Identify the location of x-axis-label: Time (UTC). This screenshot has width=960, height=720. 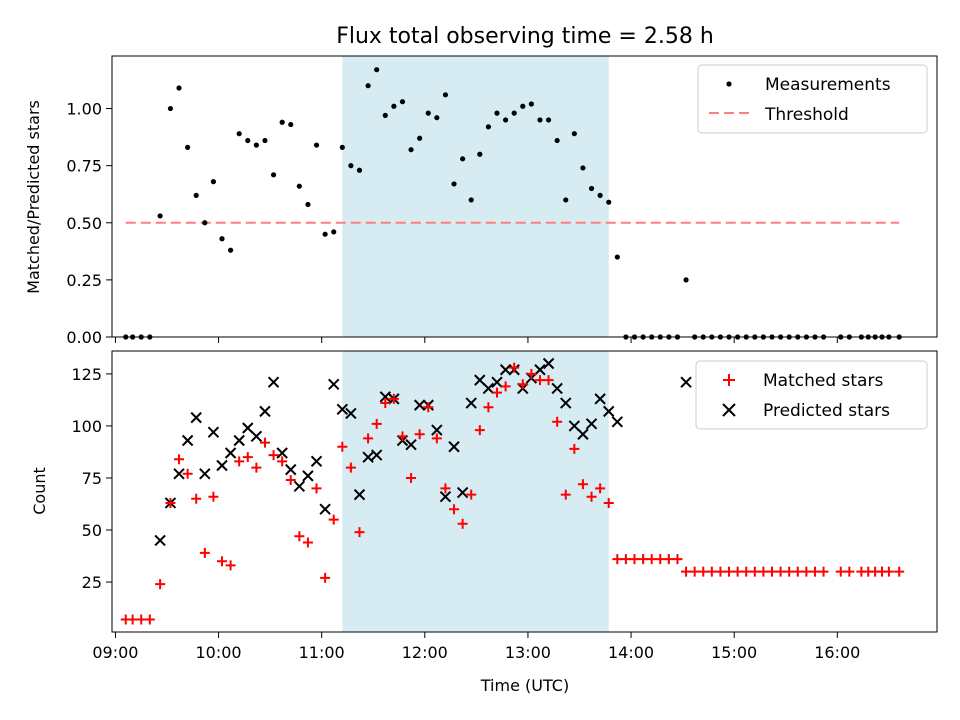
(524, 685).